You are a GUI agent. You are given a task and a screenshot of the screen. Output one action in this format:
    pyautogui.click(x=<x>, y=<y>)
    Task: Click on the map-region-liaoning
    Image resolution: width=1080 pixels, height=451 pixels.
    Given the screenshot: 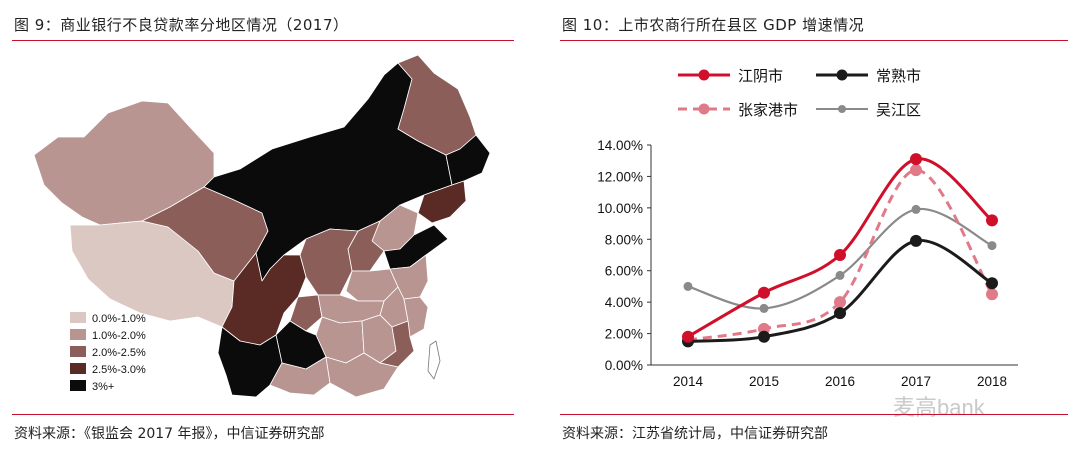 What is the action you would take?
    pyautogui.click(x=442, y=202)
    